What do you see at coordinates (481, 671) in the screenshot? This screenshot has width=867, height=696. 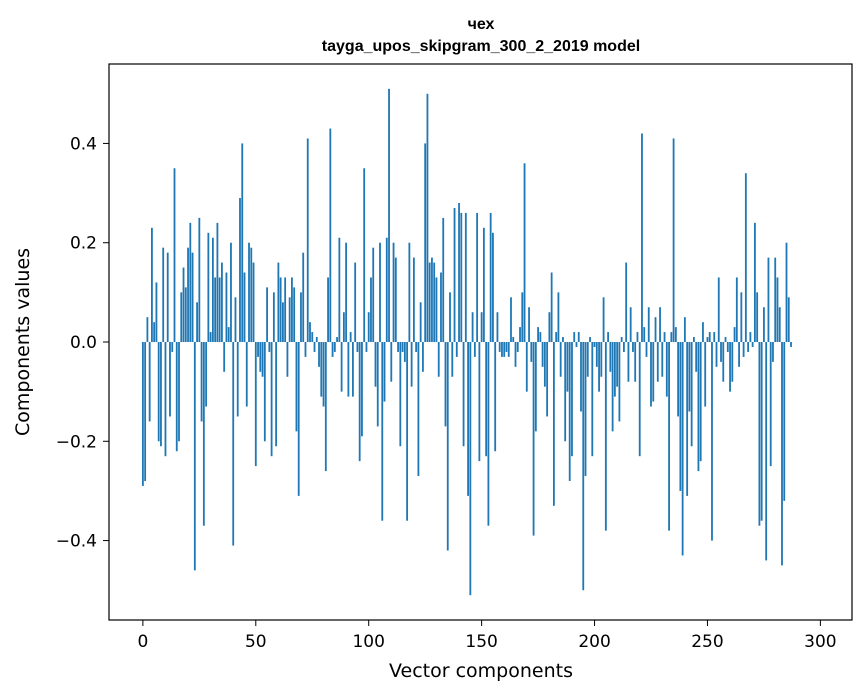 I see `x-axis-label: Vector components` at bounding box center [481, 671].